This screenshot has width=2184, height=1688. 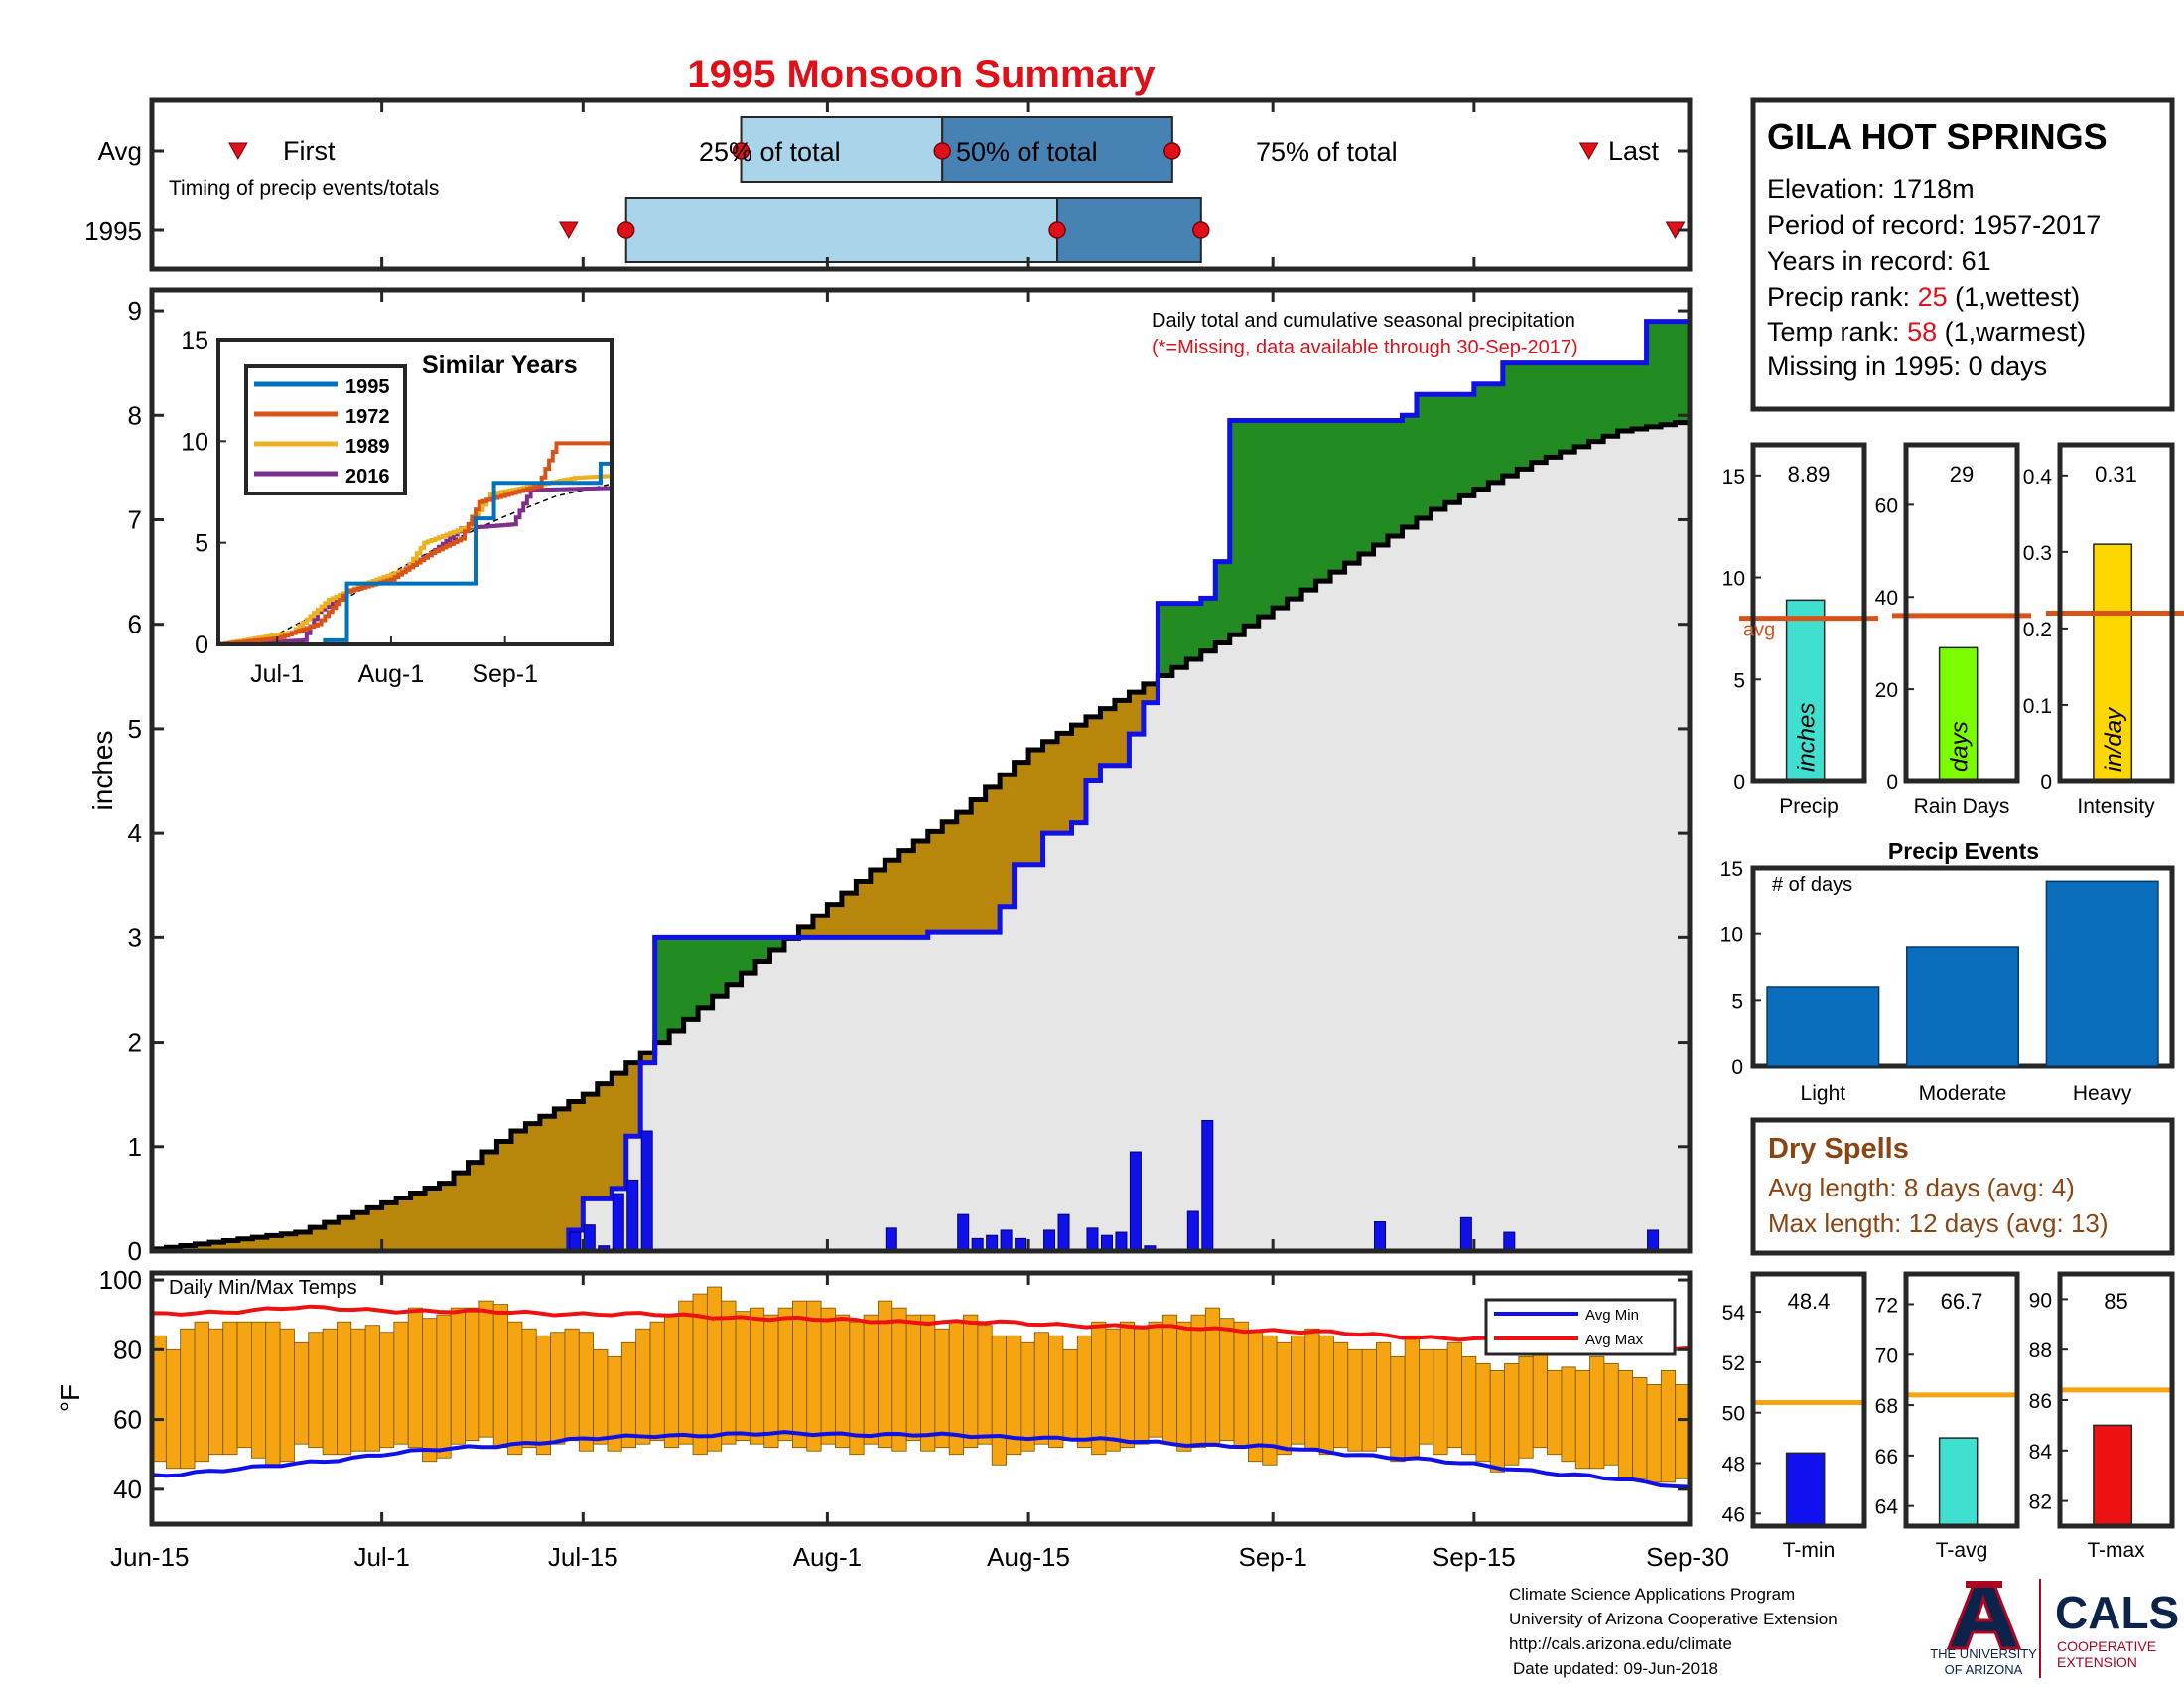 What do you see at coordinates (70, 1398) in the screenshot?
I see `temp-y-label: °F` at bounding box center [70, 1398].